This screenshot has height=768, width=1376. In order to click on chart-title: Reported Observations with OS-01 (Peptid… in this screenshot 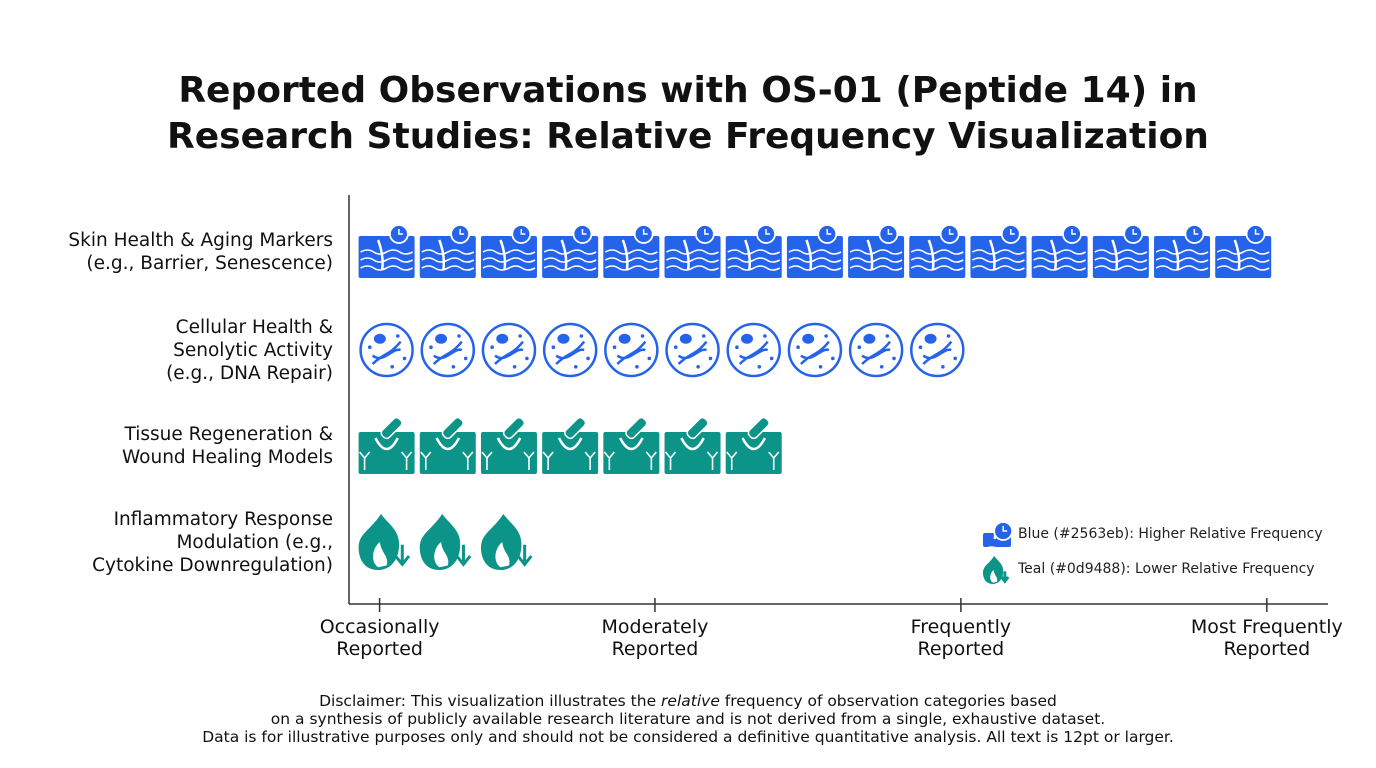, I will do `click(688, 113)`.